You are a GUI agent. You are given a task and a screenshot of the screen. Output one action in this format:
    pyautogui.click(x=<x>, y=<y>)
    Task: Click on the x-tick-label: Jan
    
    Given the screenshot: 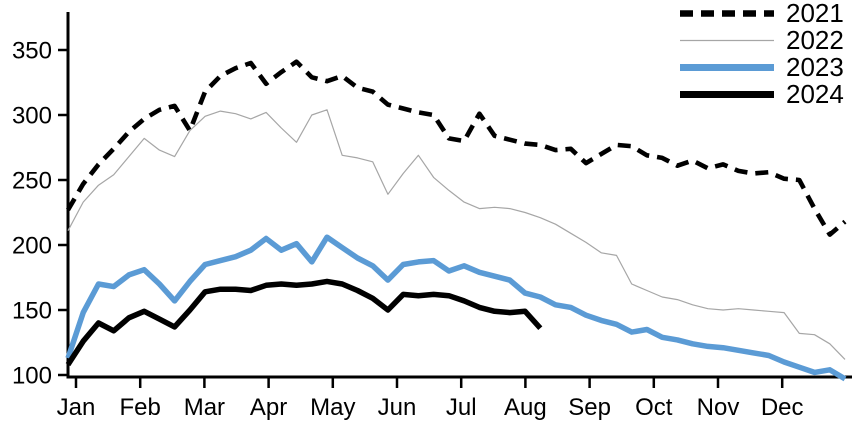 What is the action you would take?
    pyautogui.click(x=76, y=407)
    